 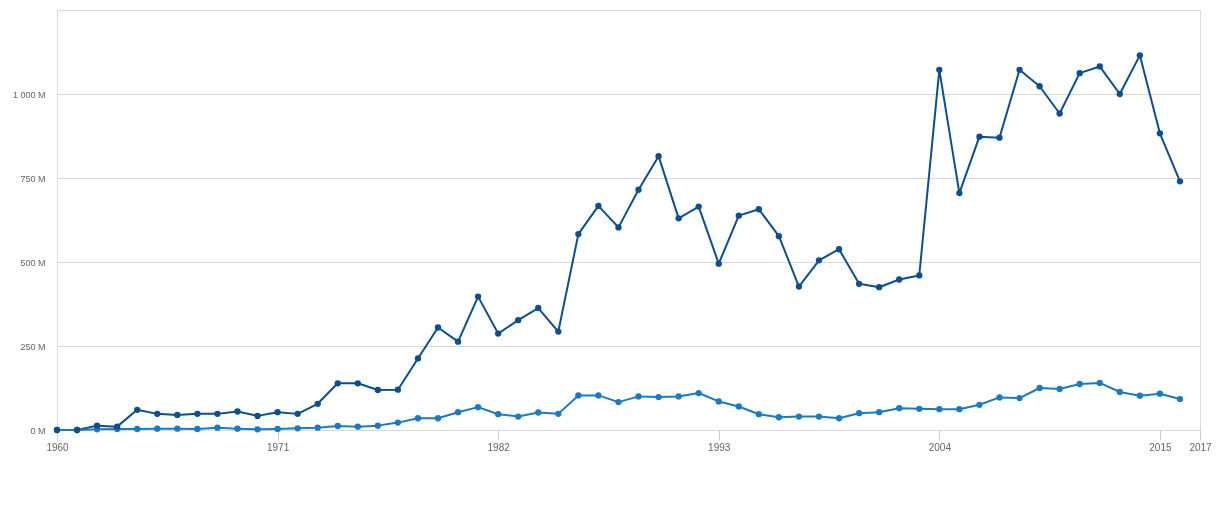 I want to click on y-tick-label: 250 M, so click(x=33, y=346).